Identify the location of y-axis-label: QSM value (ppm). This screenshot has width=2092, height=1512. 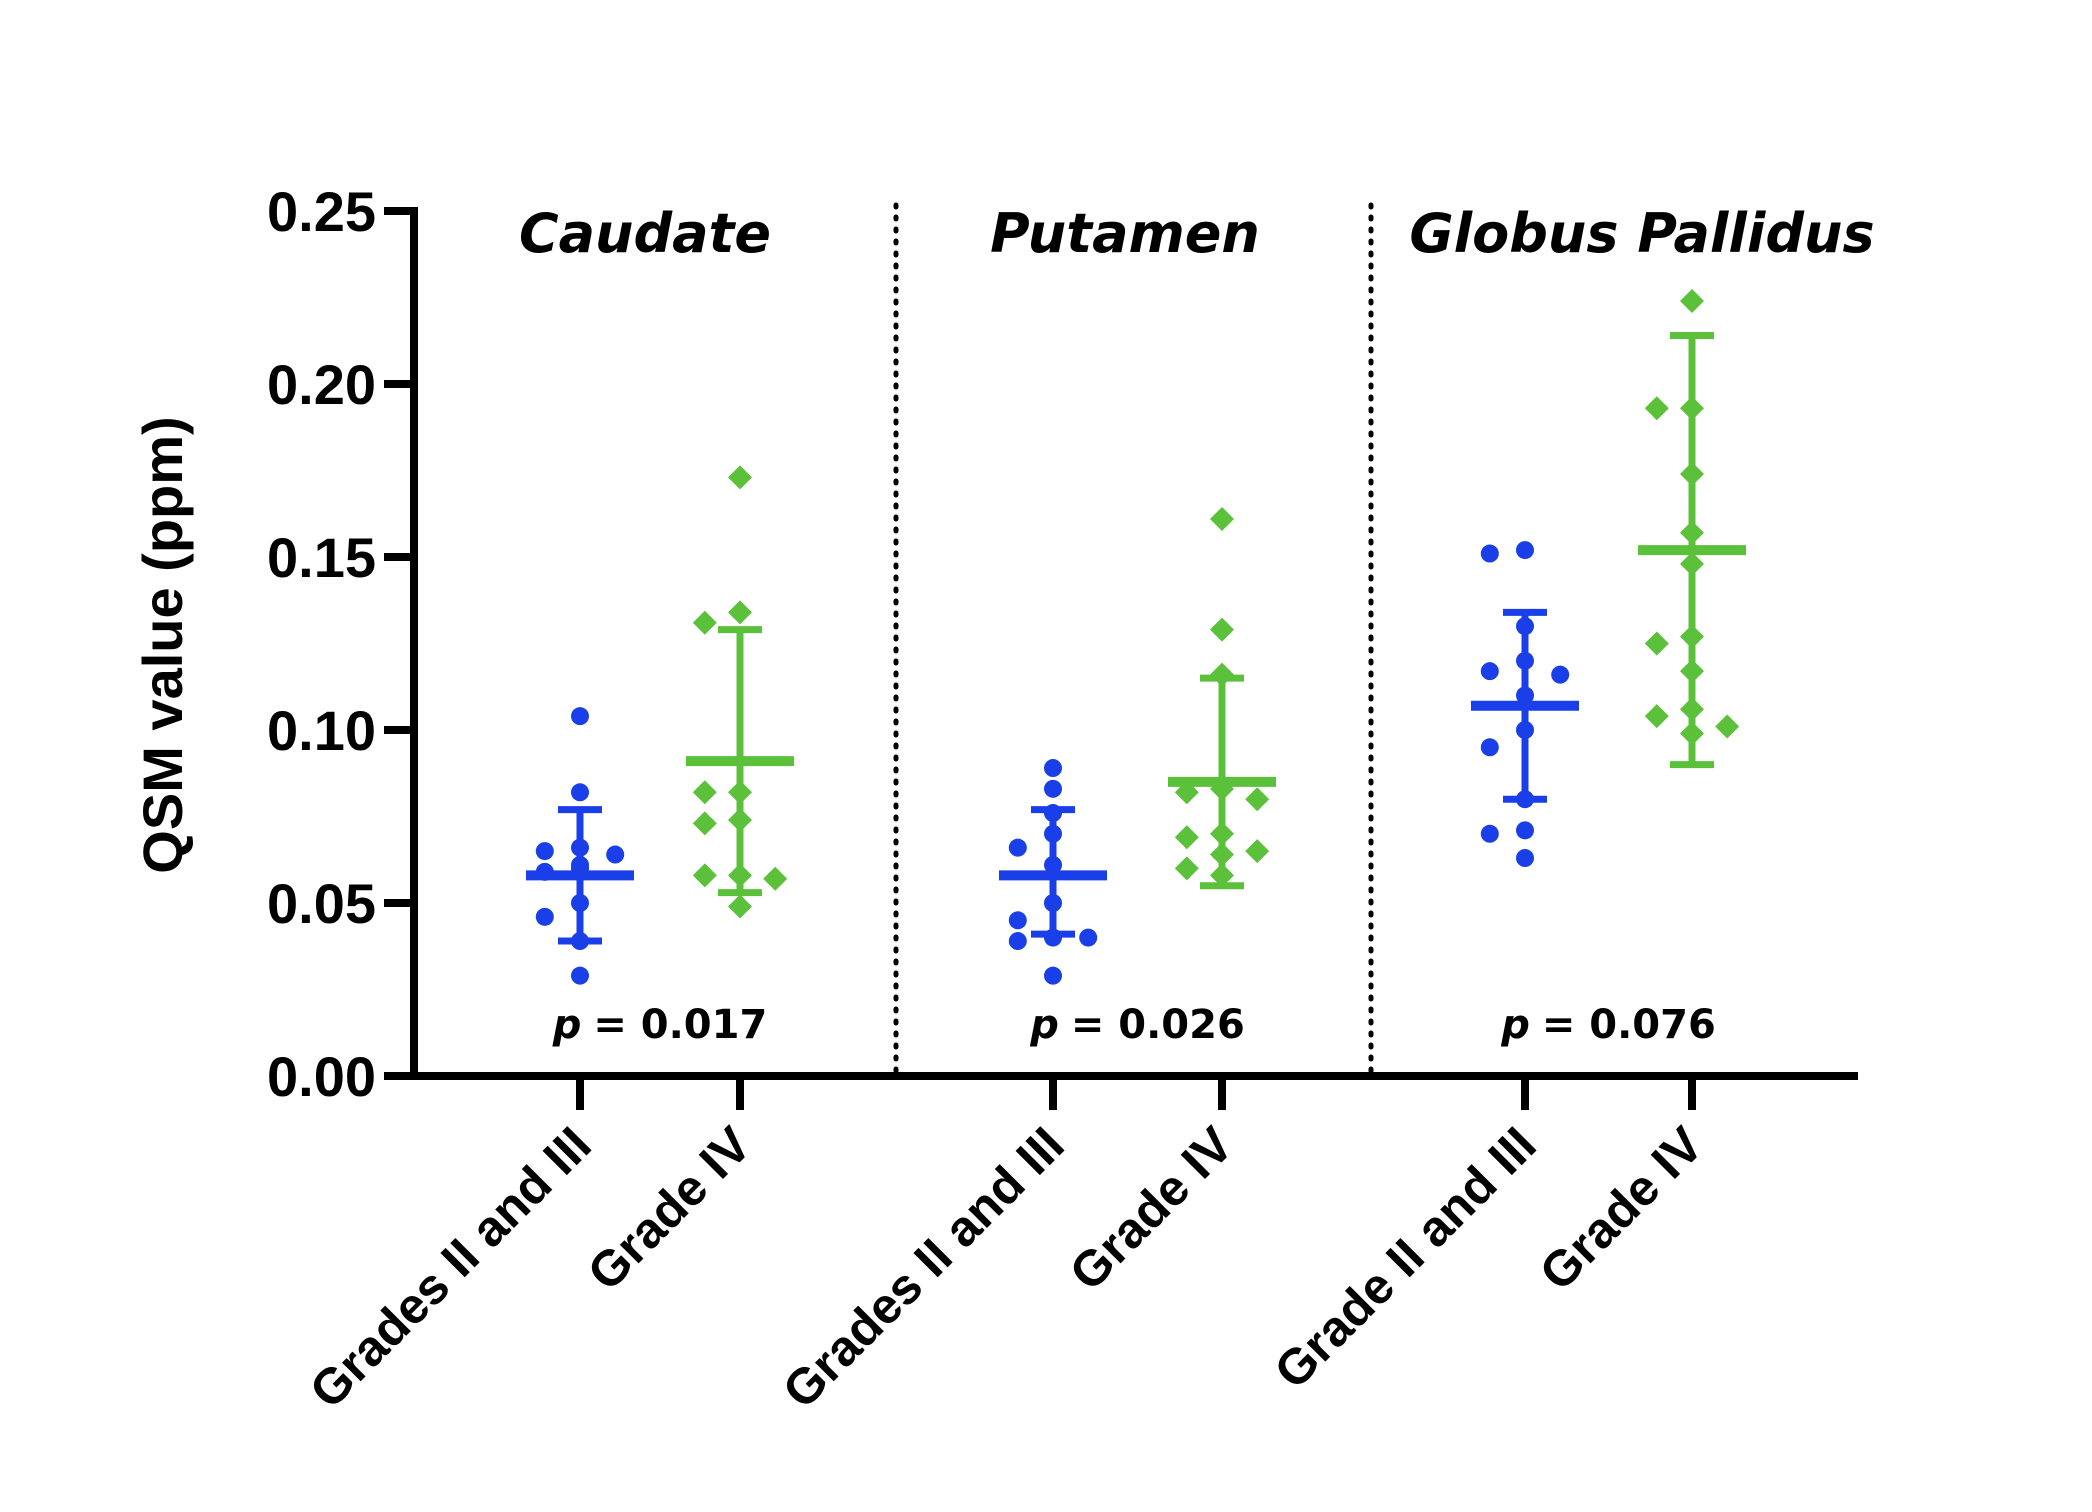
(162, 644).